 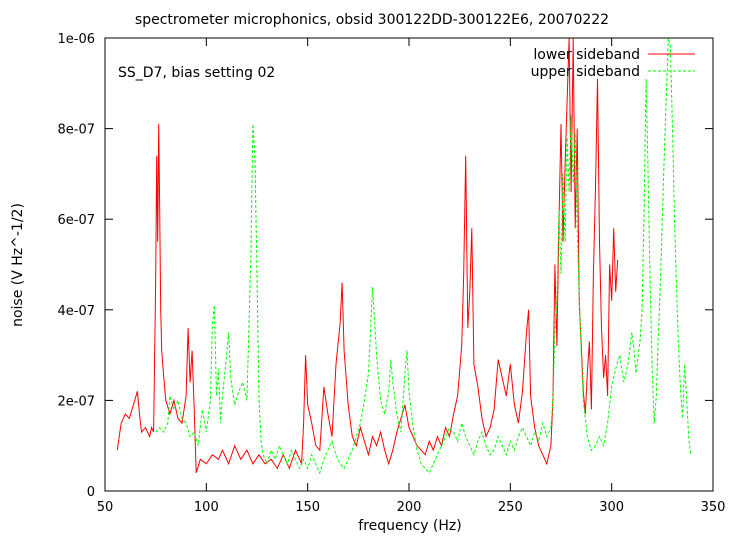 What do you see at coordinates (91, 492) in the screenshot?
I see `y-tick-label: 0` at bounding box center [91, 492].